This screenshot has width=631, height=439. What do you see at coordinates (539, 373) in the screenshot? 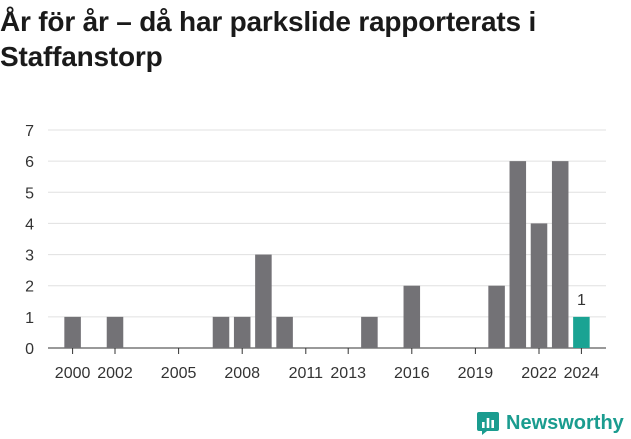
I see `x-tick-label: 2022` at bounding box center [539, 373].